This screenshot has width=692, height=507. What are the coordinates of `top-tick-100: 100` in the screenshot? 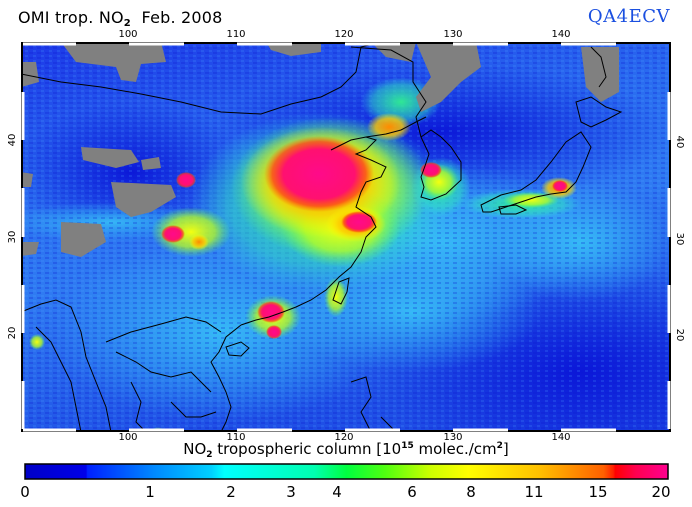 It's located at (128, 34).